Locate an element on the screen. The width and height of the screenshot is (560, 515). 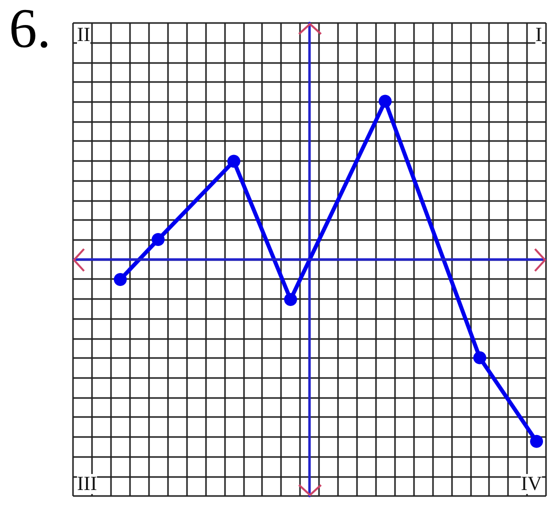
text: II is located at coordinates (83, 35).